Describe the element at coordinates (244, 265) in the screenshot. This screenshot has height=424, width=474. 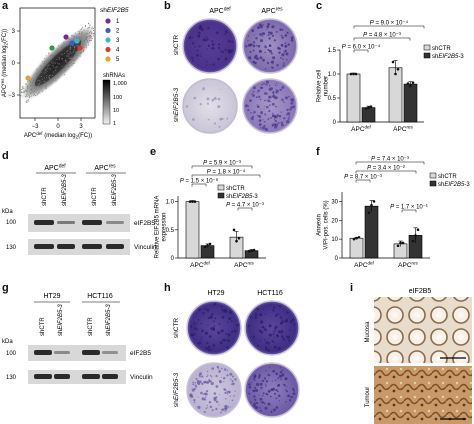
I see `chart-e-cat-1: APCres` at that location.